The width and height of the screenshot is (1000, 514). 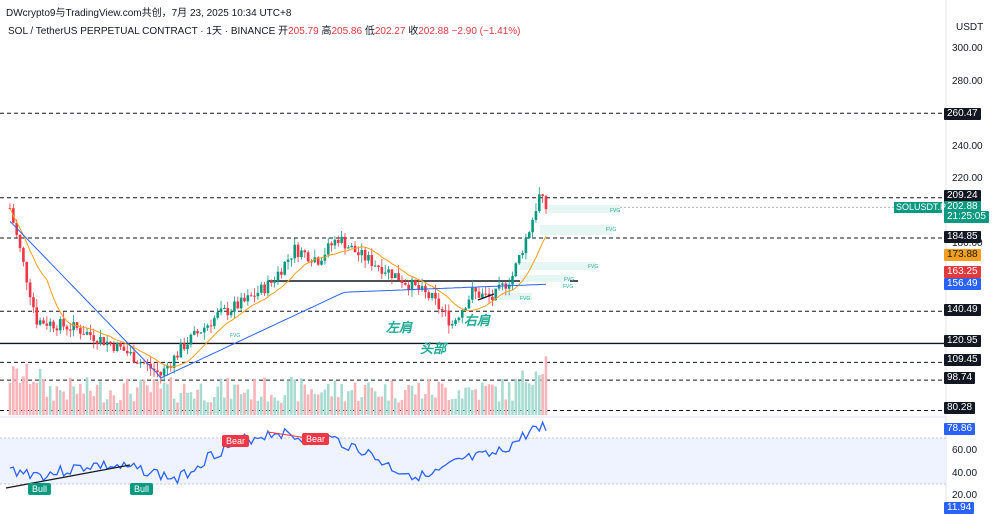 What do you see at coordinates (473, 461) in the screenshot?
I see `rsi-band` at bounding box center [473, 461].